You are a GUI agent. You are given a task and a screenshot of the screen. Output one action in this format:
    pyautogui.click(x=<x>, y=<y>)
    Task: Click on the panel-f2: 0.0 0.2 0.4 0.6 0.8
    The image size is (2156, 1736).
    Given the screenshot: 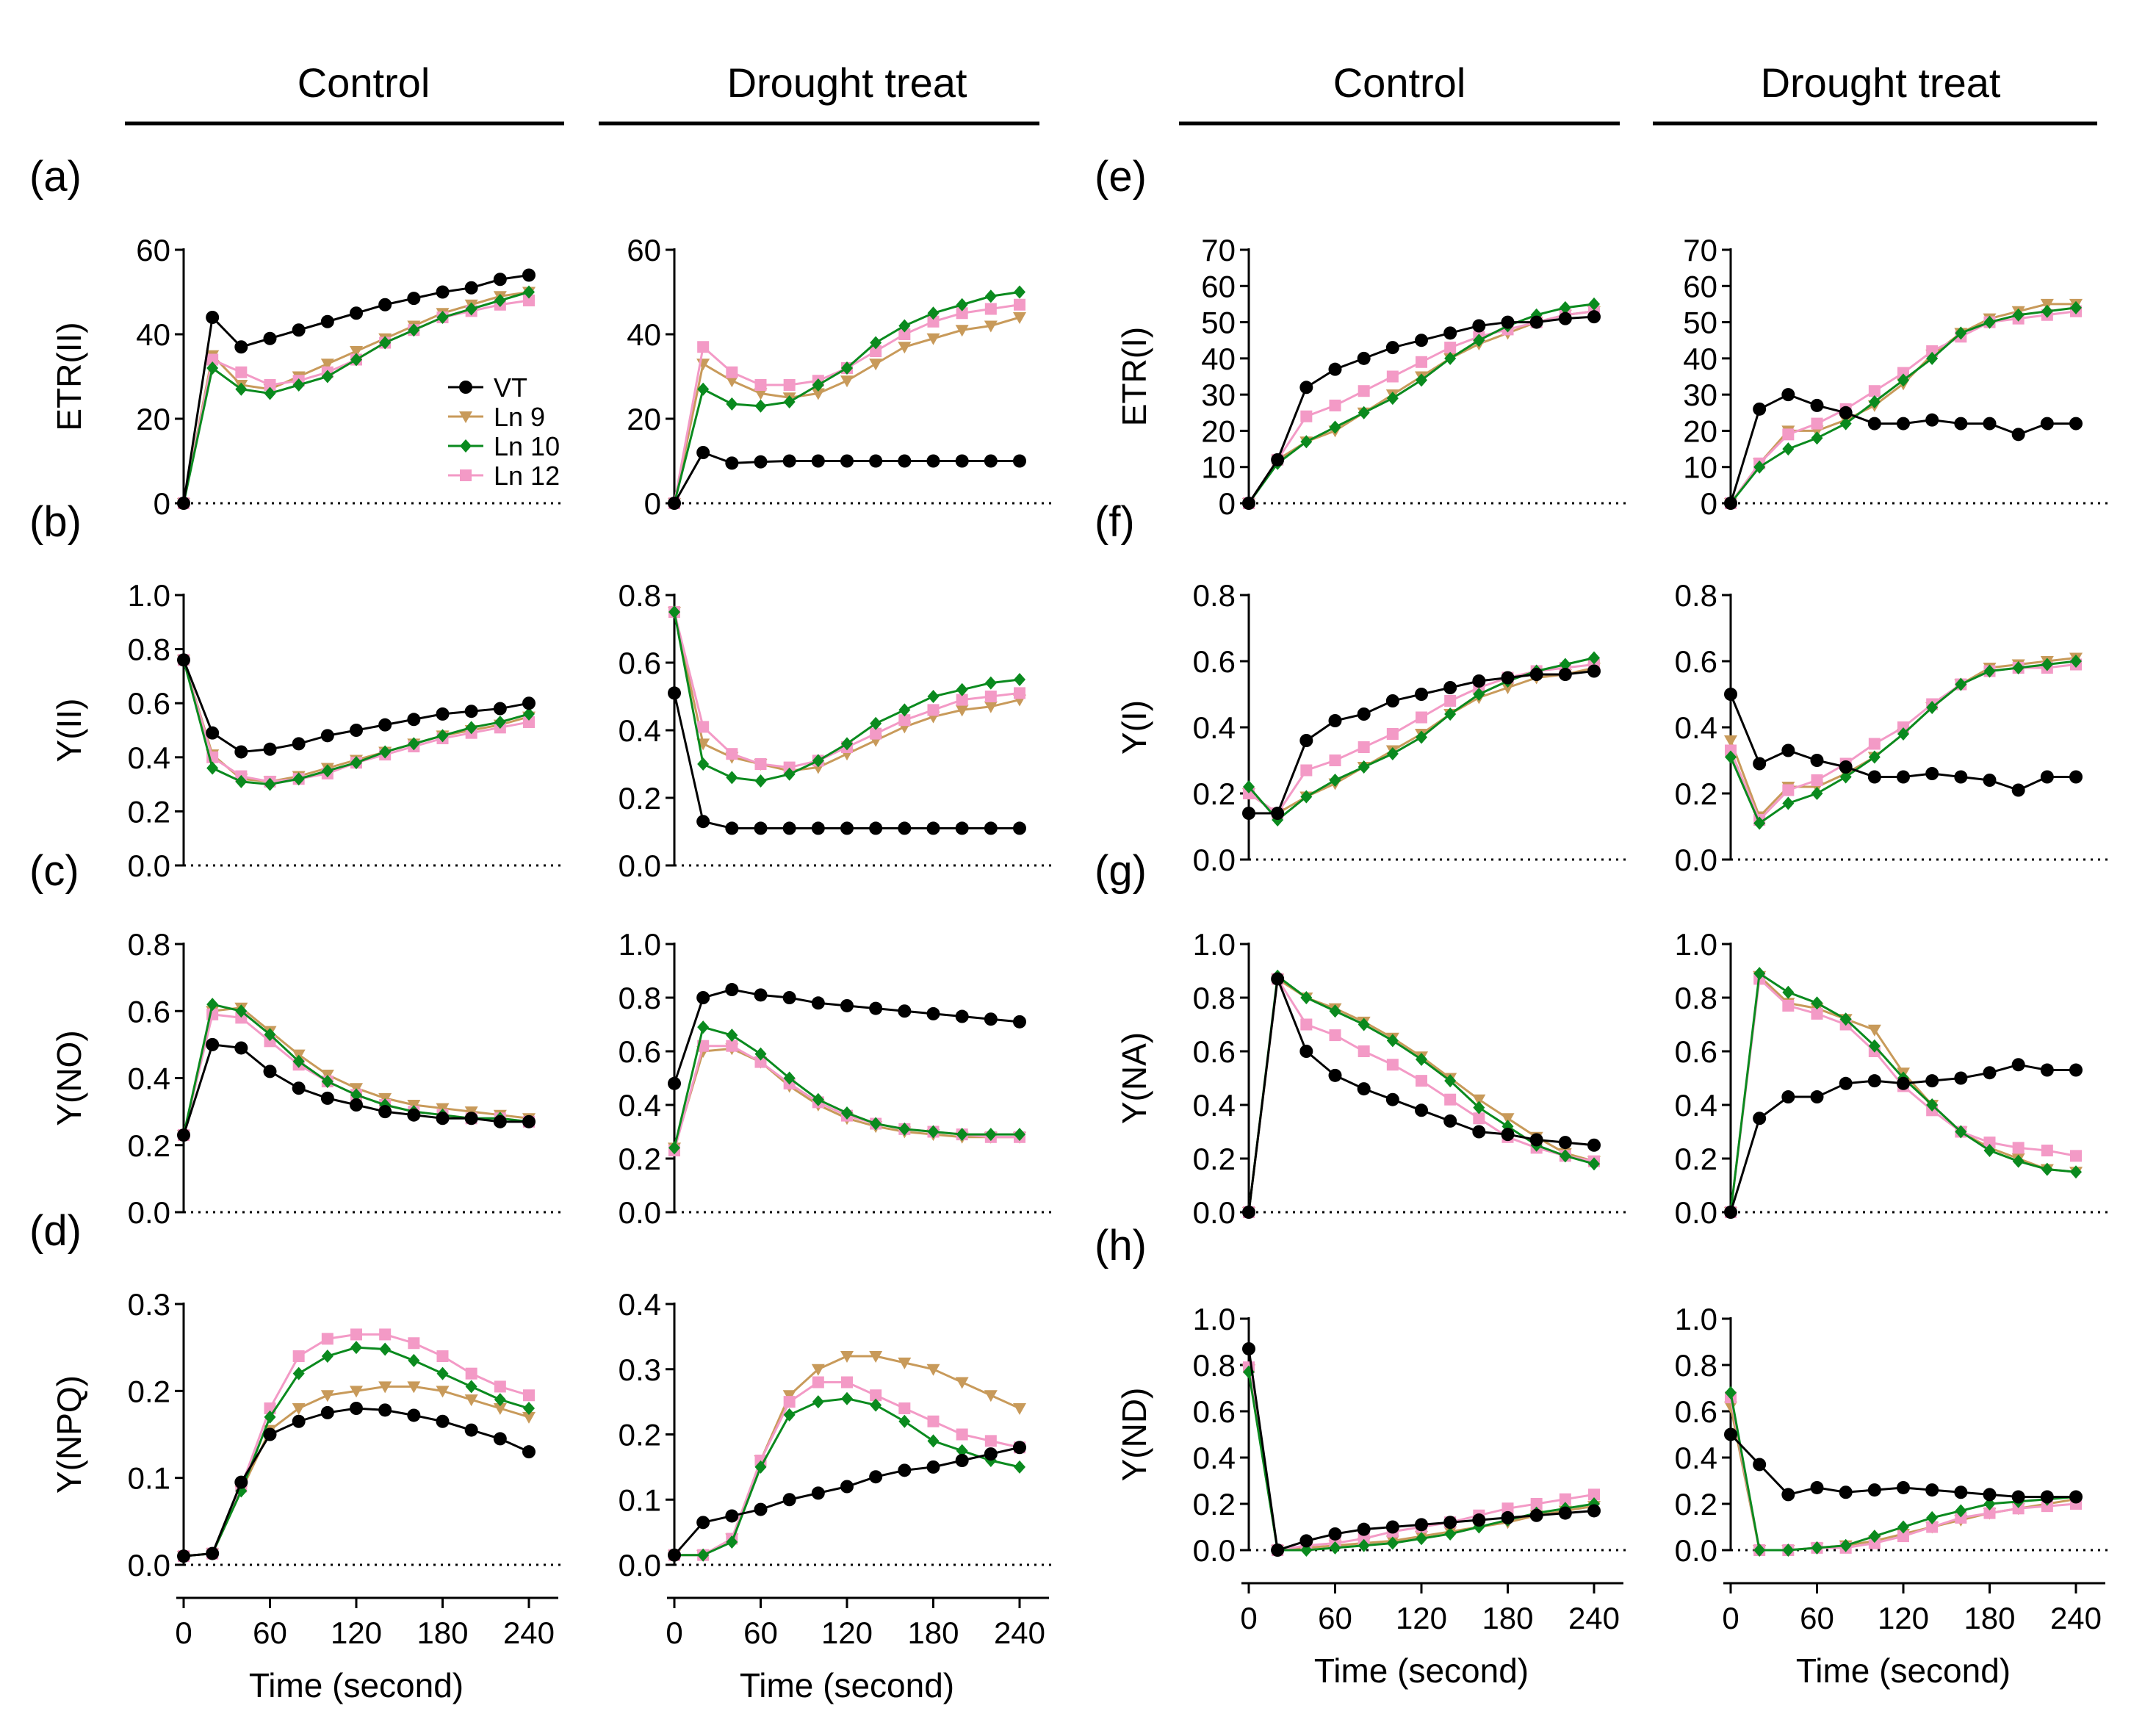 What is the action you would take?
    pyautogui.click(x=1894, y=727)
    